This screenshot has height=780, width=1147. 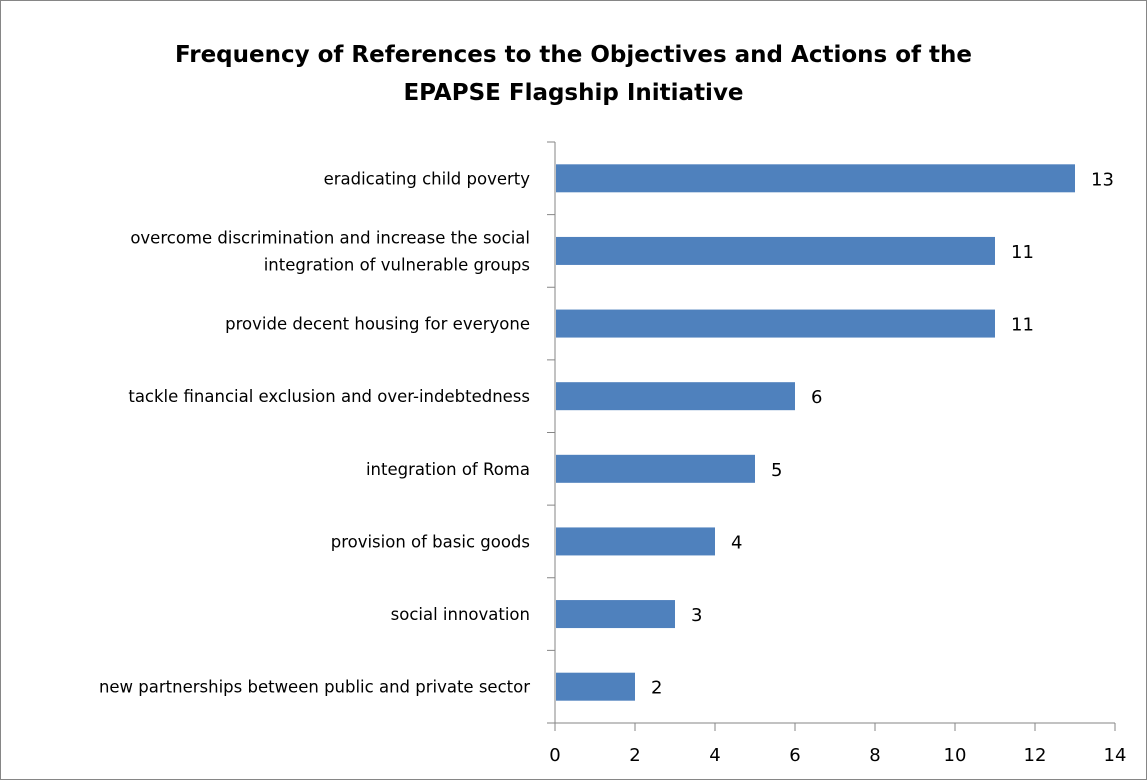 What do you see at coordinates (1035, 755) in the screenshot?
I see `x-tick-label: 12` at bounding box center [1035, 755].